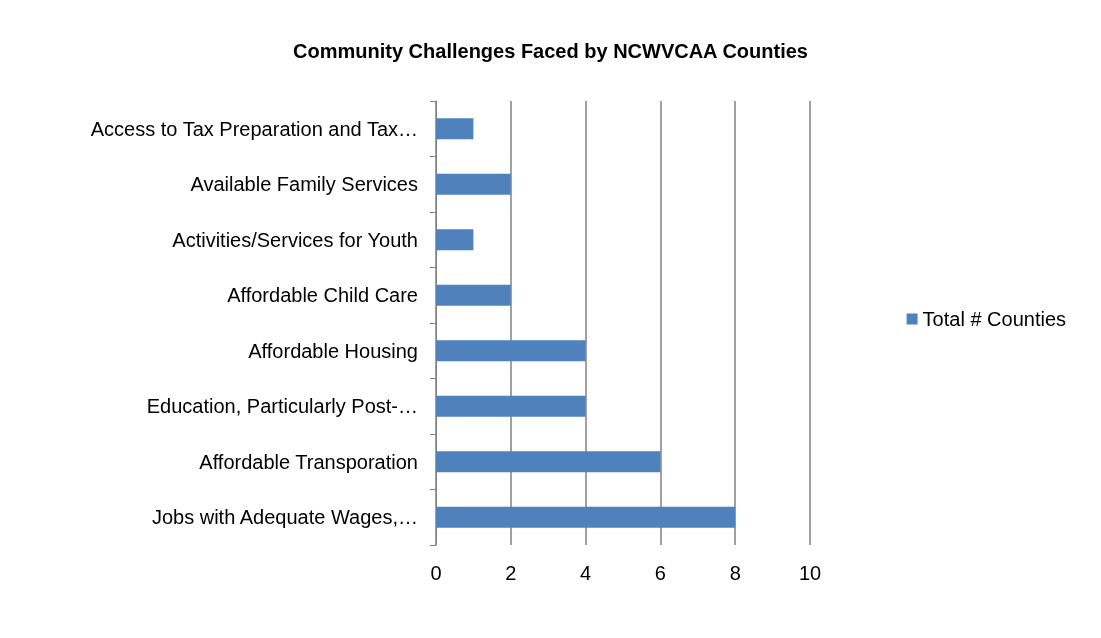 This screenshot has height=638, width=1101. What do you see at coordinates (735, 573) in the screenshot?
I see `x-tick-label: 8` at bounding box center [735, 573].